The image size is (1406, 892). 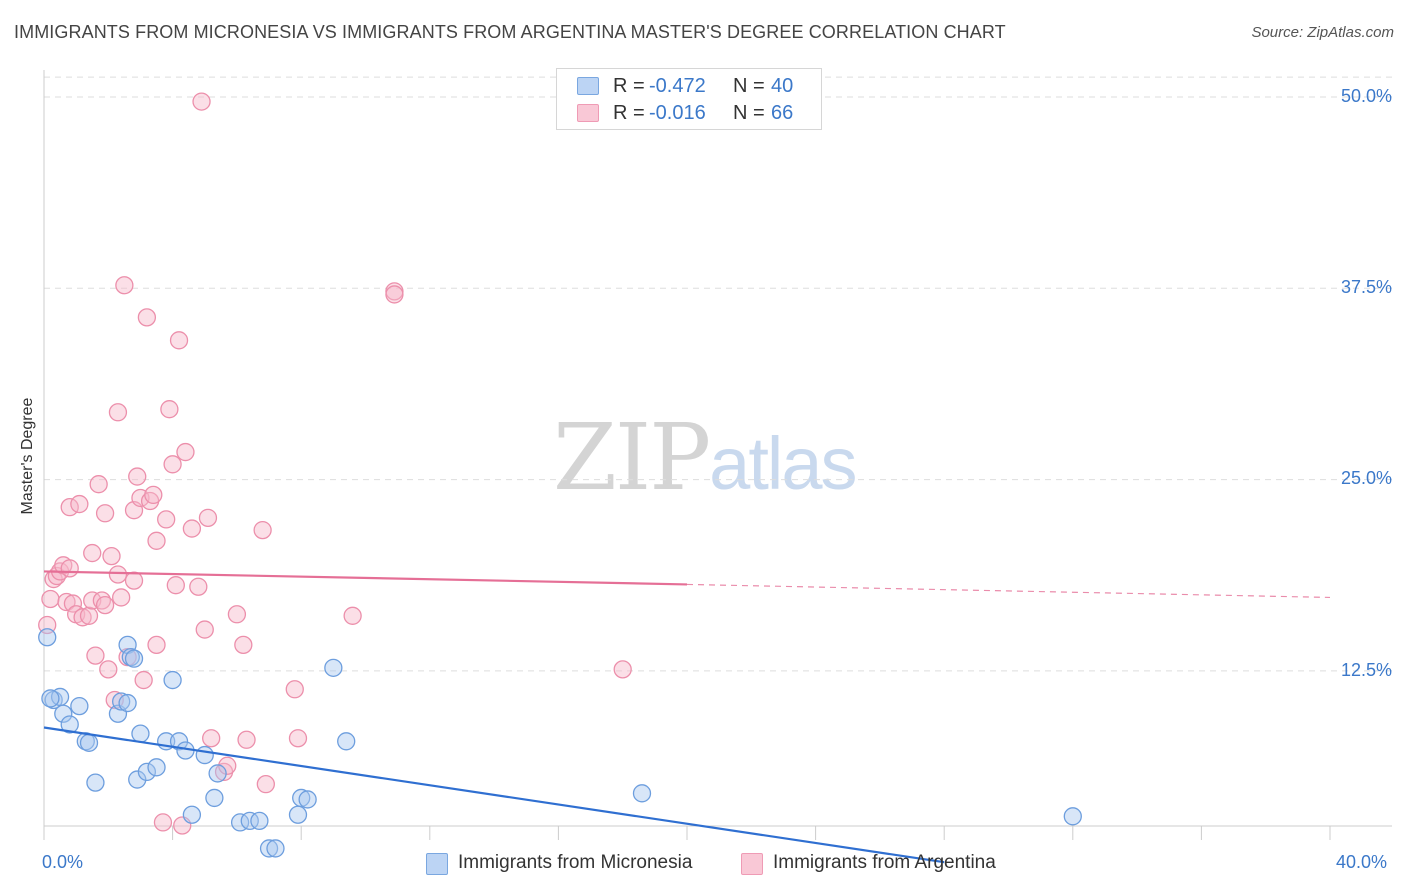 I want to click on r-value: -0.016, so click(x=677, y=113).